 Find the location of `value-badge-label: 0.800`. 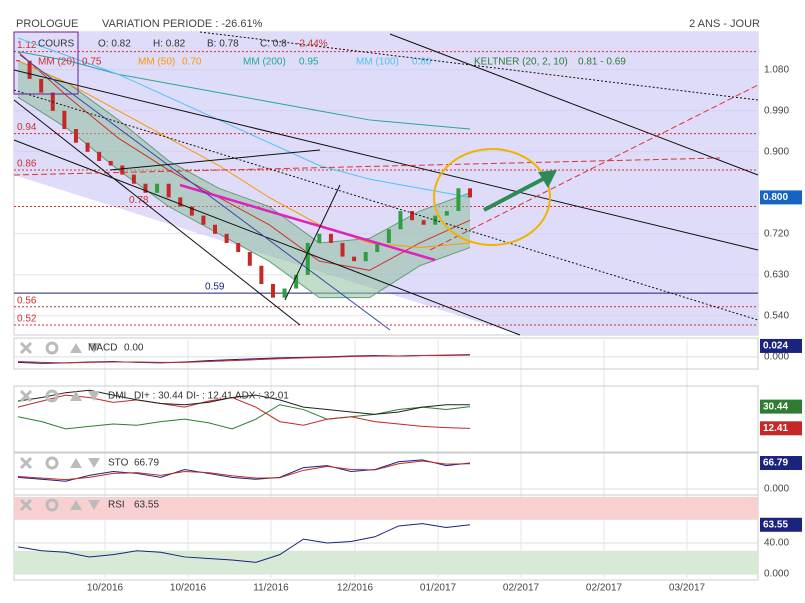

value-badge-label: 0.800 is located at coordinates (775, 197).